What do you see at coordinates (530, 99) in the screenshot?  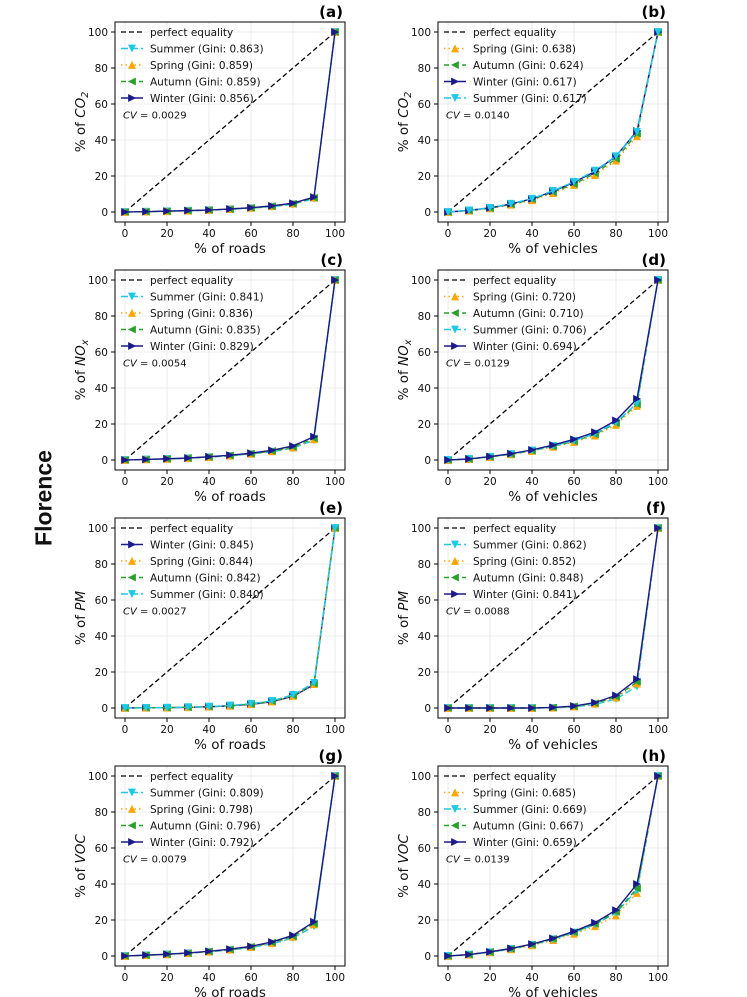 I see `legend-label: Summer (Gini: 0.617)` at bounding box center [530, 99].